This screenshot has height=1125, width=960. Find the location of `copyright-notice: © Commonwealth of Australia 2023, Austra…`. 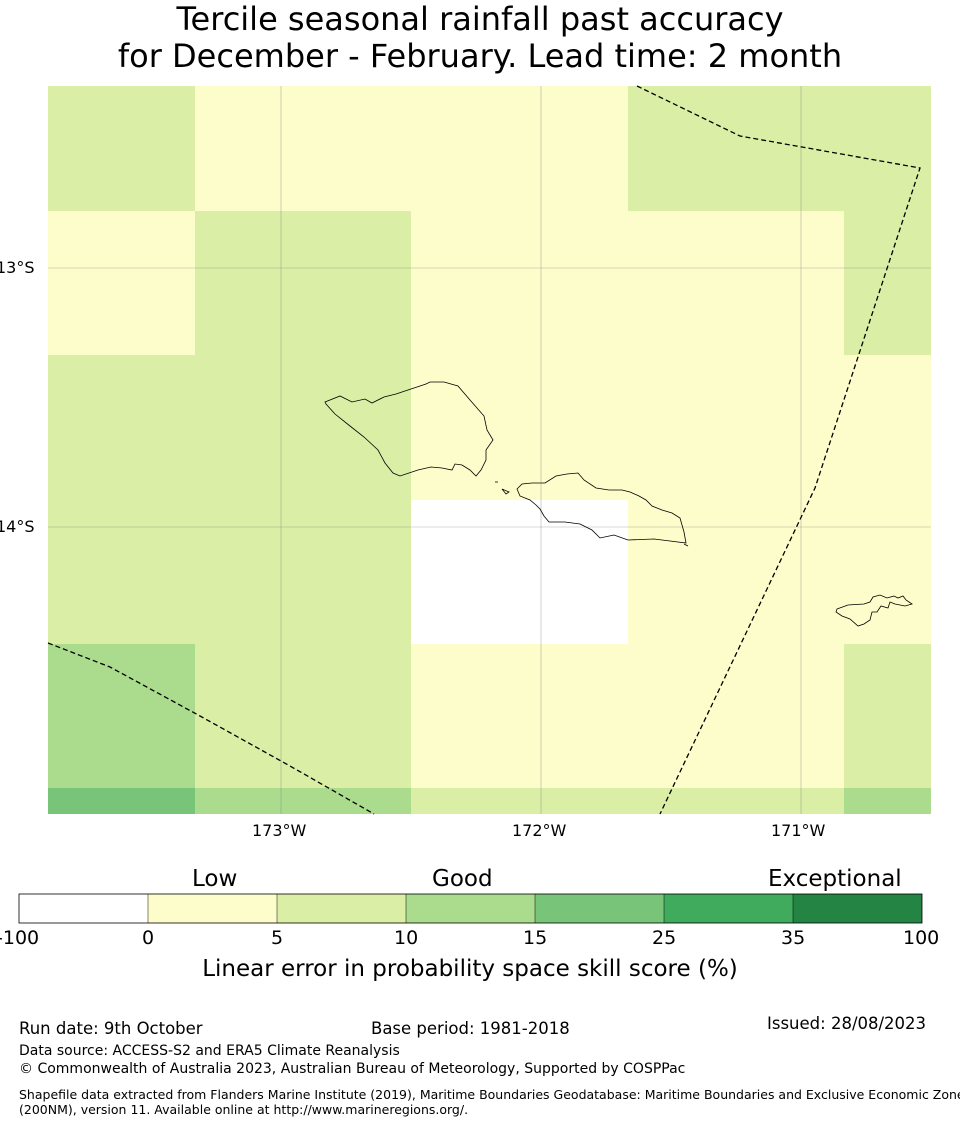

copyright-notice: © Commonwealth of Australia 2023, Austra… is located at coordinates (352, 1069).